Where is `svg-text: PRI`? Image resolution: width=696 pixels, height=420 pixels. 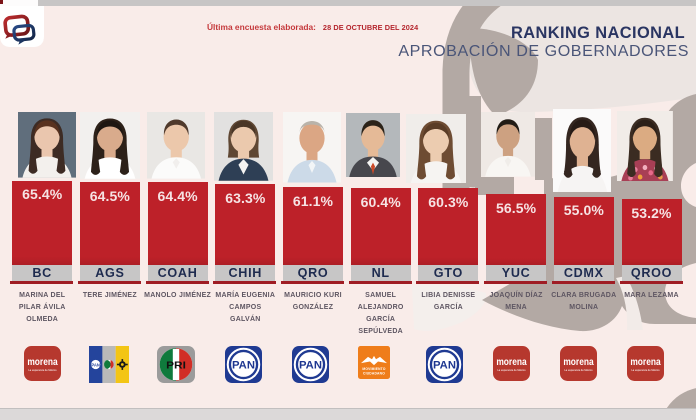
svg-text: PRI is located at coordinates (176, 365).